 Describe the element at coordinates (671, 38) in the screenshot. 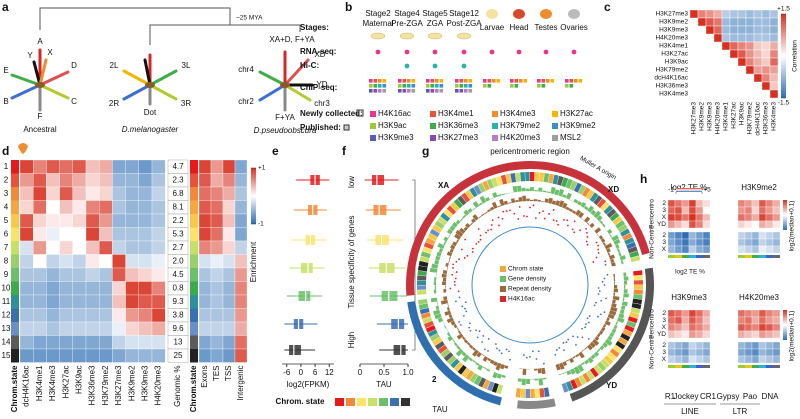

I see `row-label: H4K20me3` at that location.